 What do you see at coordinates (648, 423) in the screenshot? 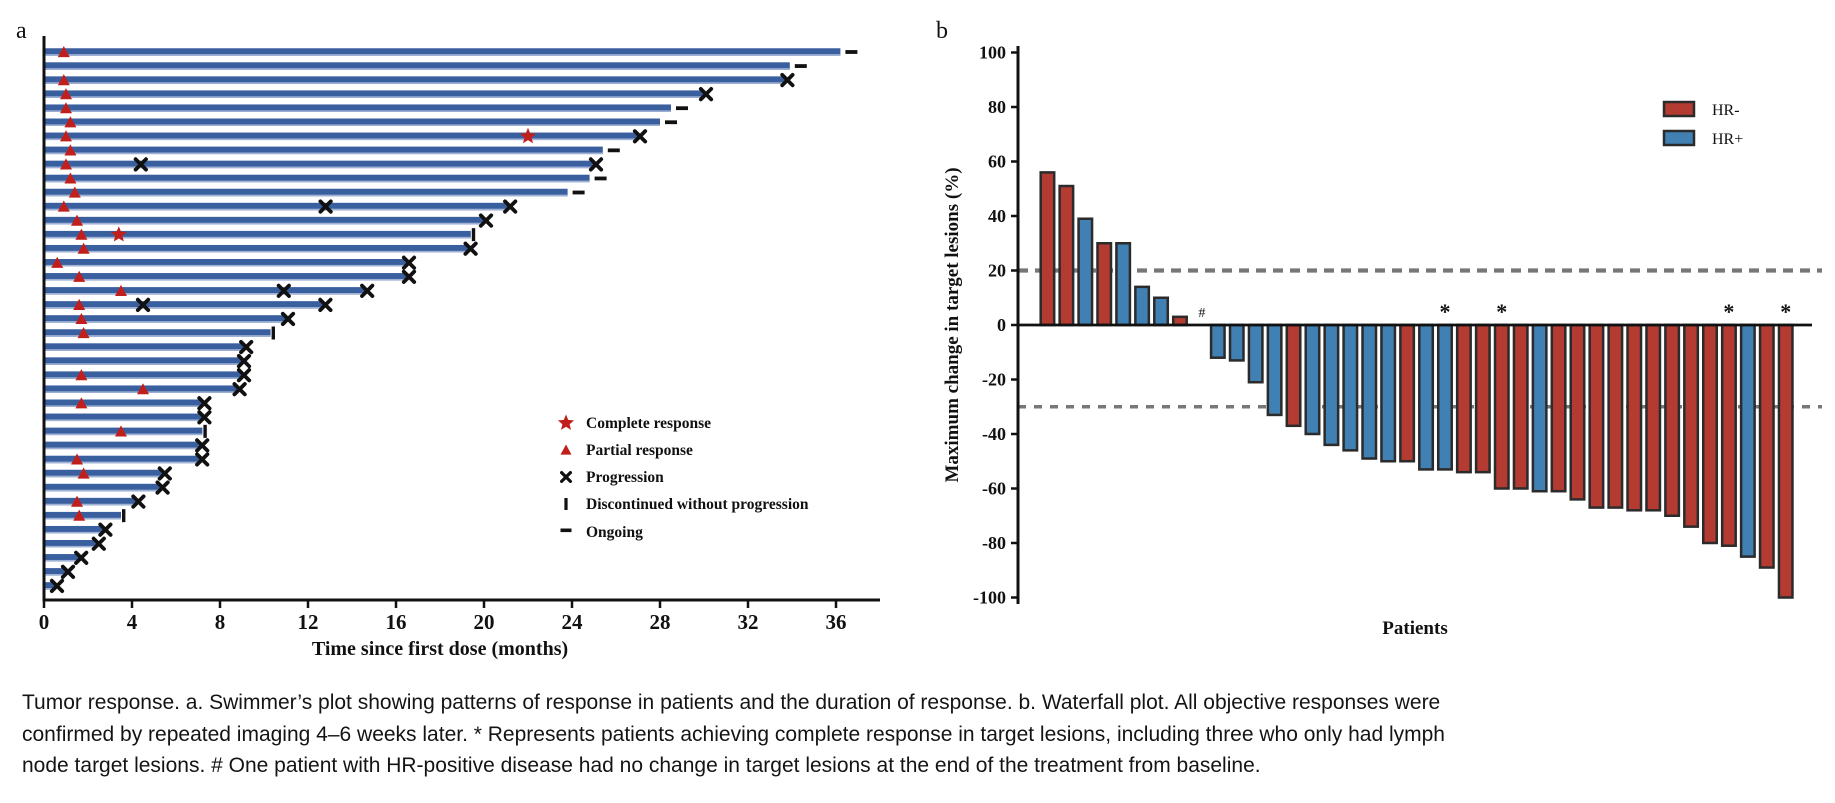
I see `swimmer-legend-label: Complete response` at bounding box center [648, 423].